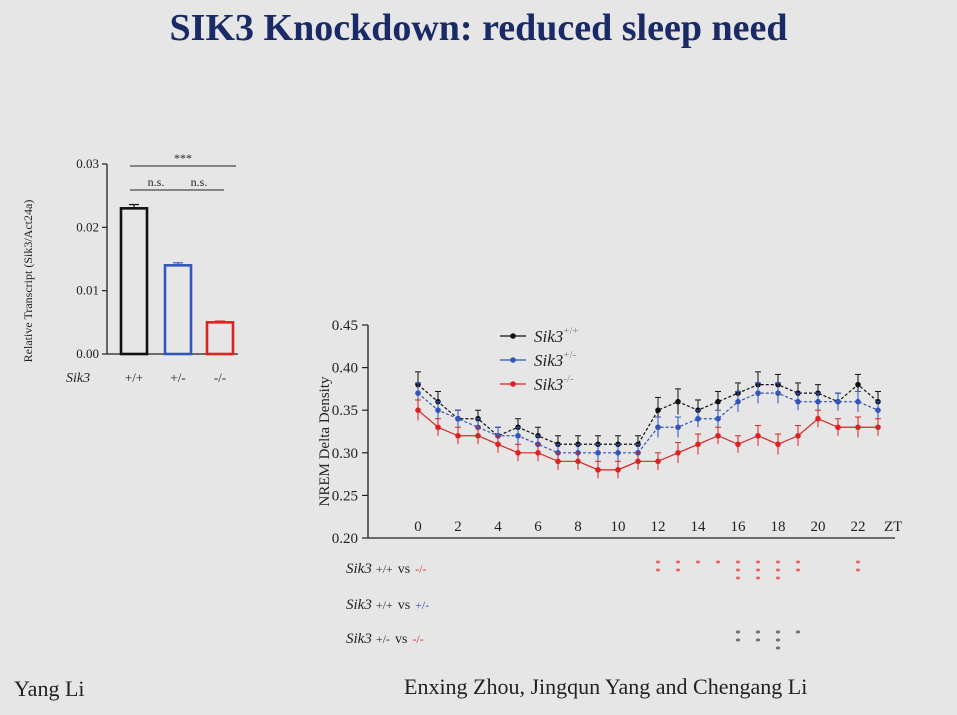 The image size is (957, 715). Describe the element at coordinates (345, 454) in the screenshot. I see `y-tick-label: 0.30` at that location.